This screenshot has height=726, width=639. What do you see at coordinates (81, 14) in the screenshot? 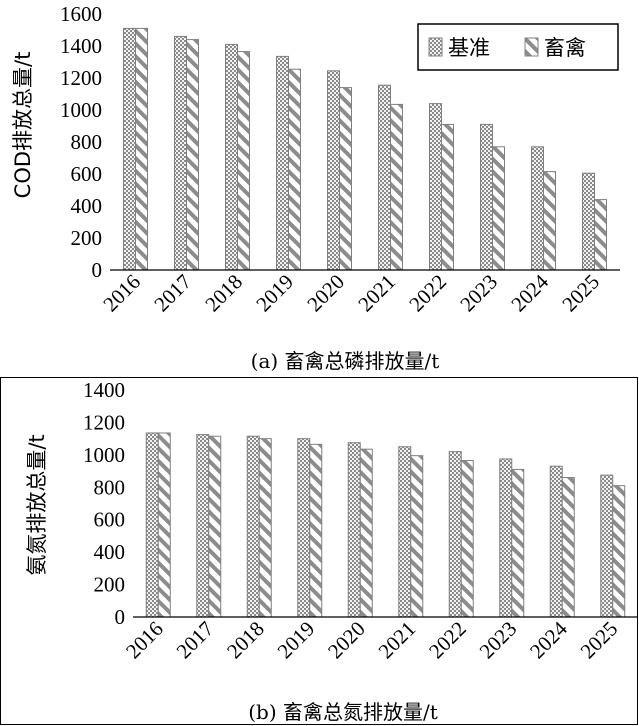
I see `y-tick-label: 1600` at bounding box center [81, 14].